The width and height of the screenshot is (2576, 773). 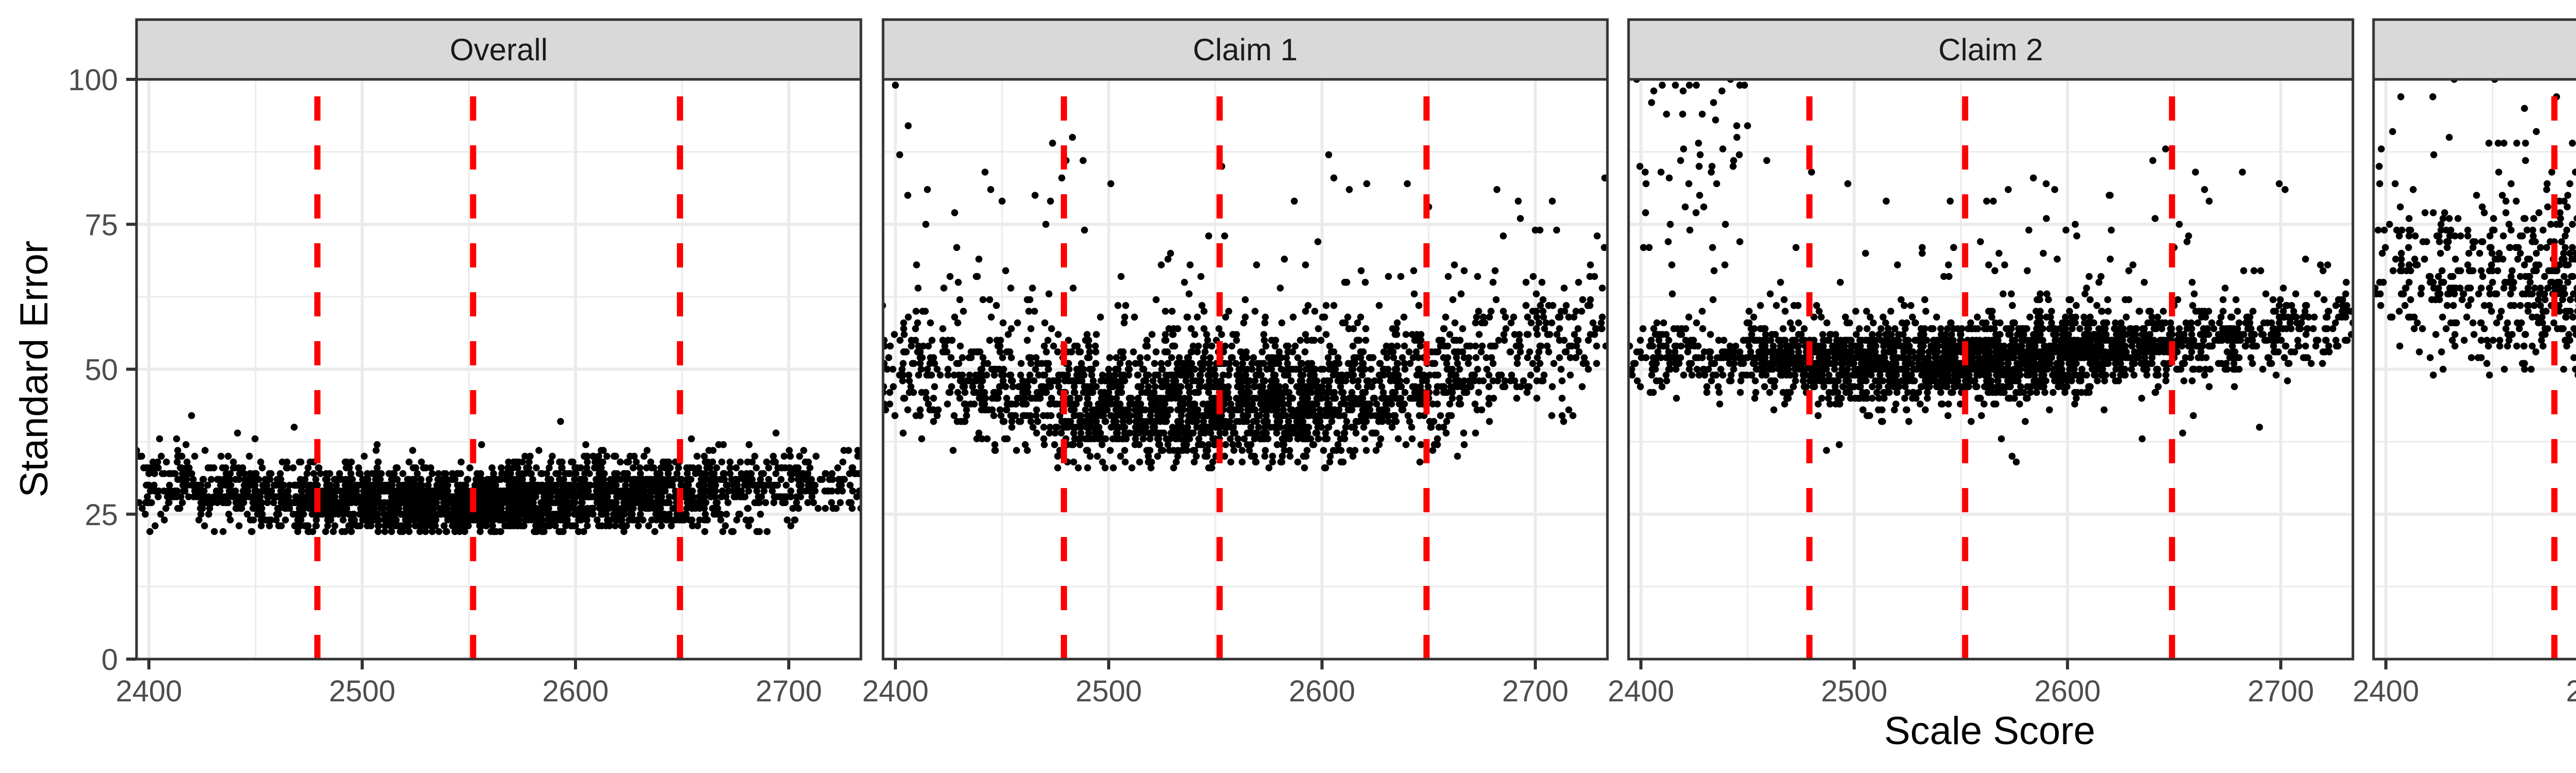 I want to click on facet-strip: Claim 1, so click(x=1245, y=49).